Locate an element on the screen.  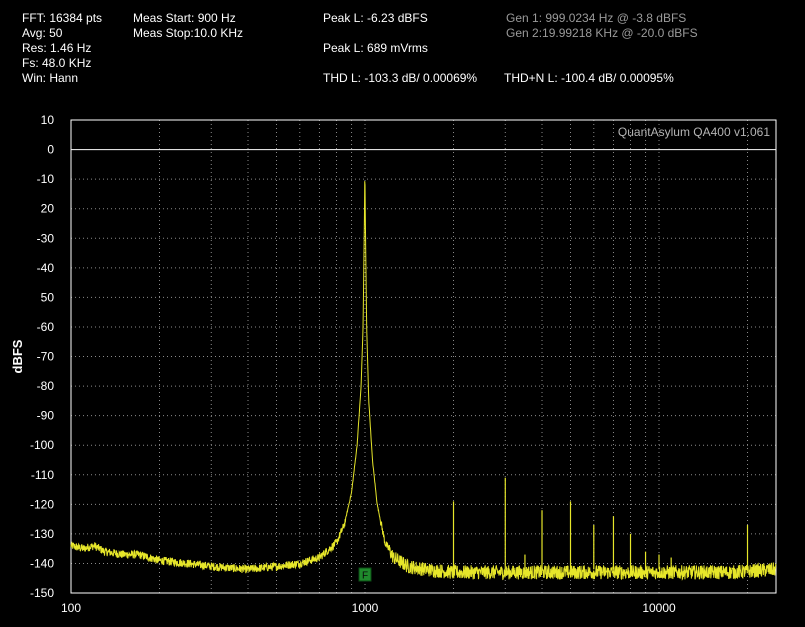
generator-1-label: Gen 1: 999.0234 Hz @ -3.8 dBFS is located at coordinates (596, 18).